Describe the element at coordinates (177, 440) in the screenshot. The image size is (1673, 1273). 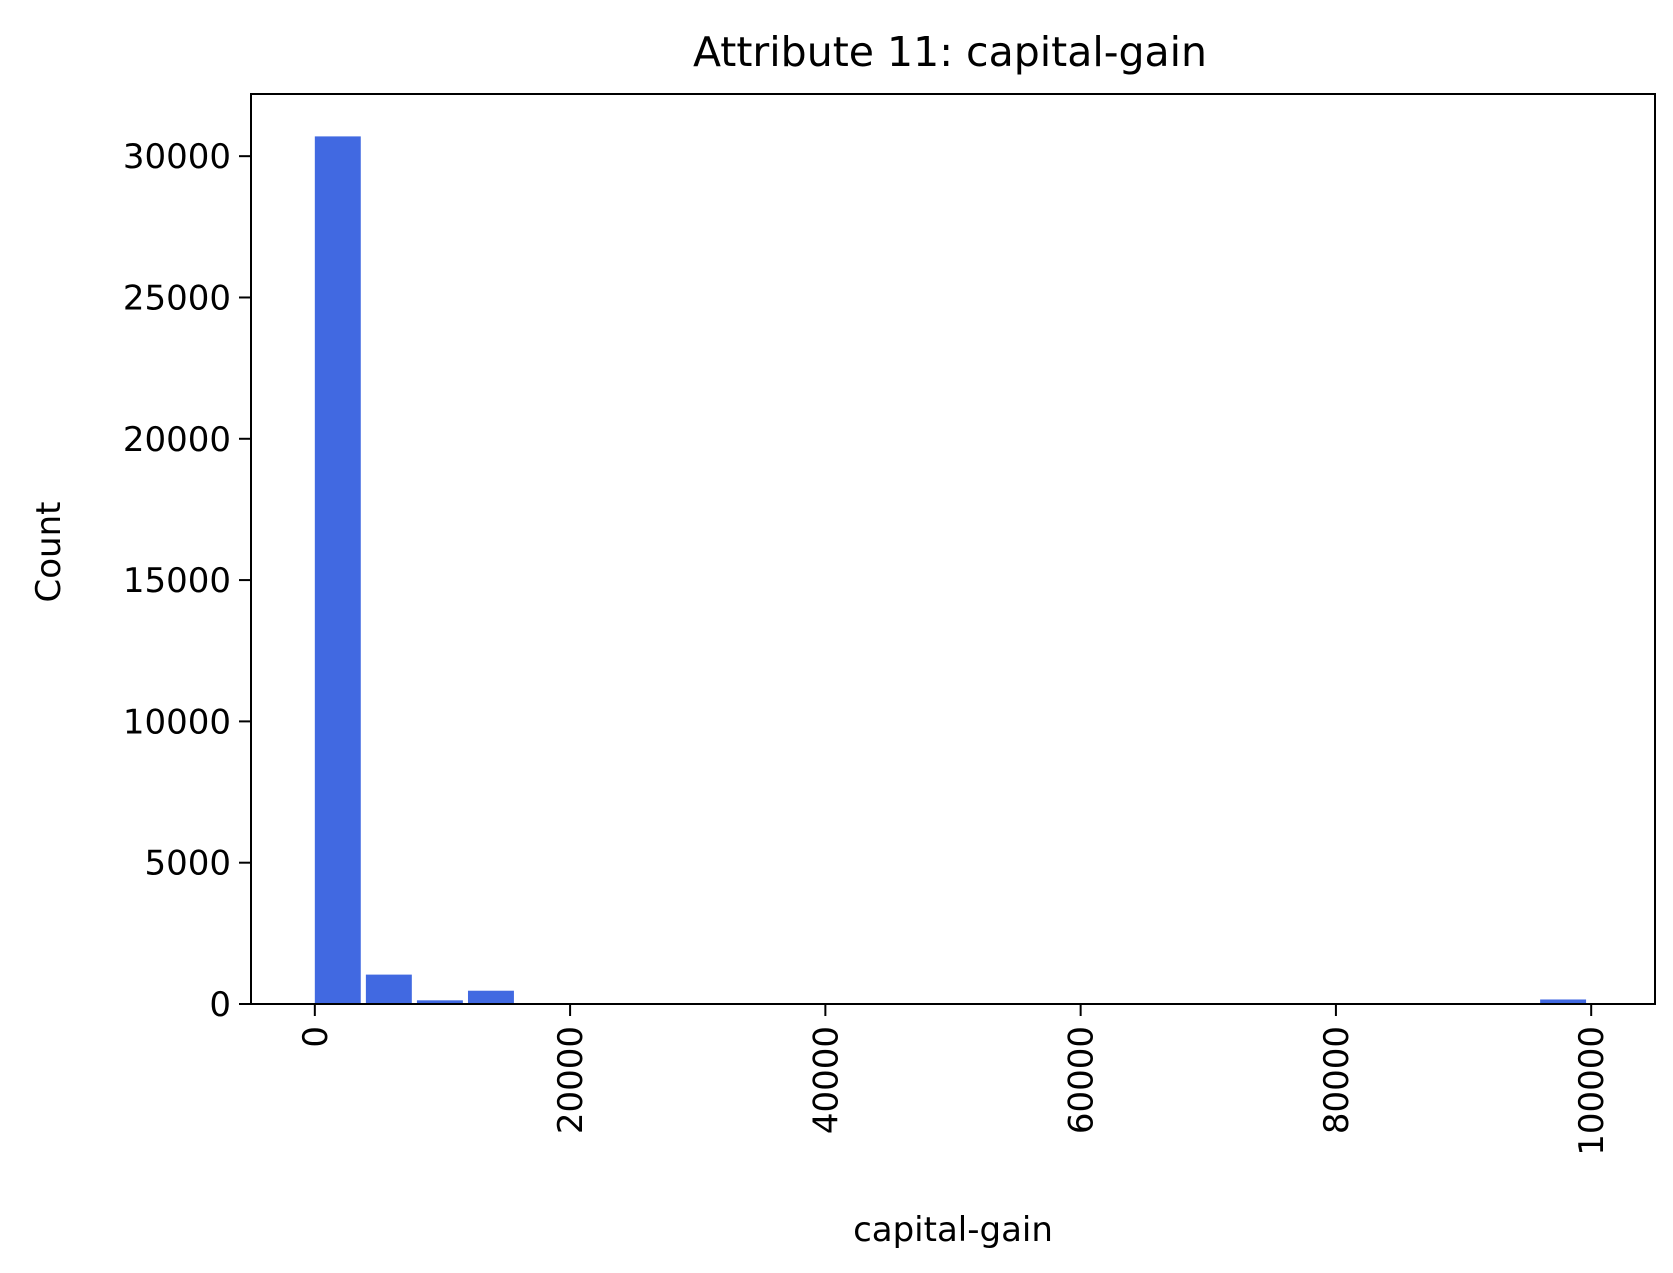
I see `y-tick-label: 20000` at that location.